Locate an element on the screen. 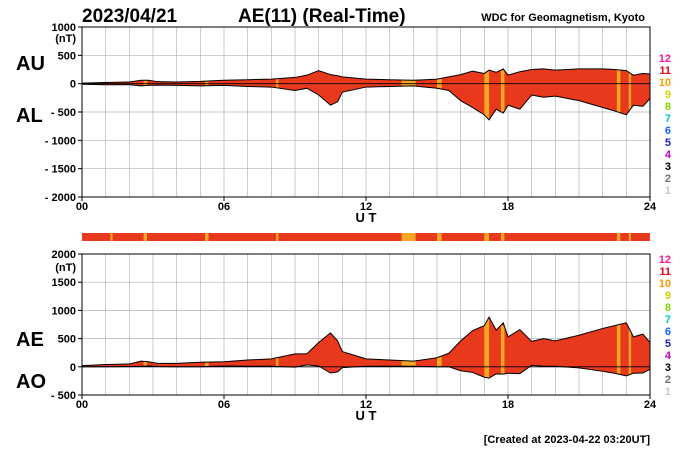 This screenshot has height=455, width=700. au-al-area is located at coordinates (366, 94).